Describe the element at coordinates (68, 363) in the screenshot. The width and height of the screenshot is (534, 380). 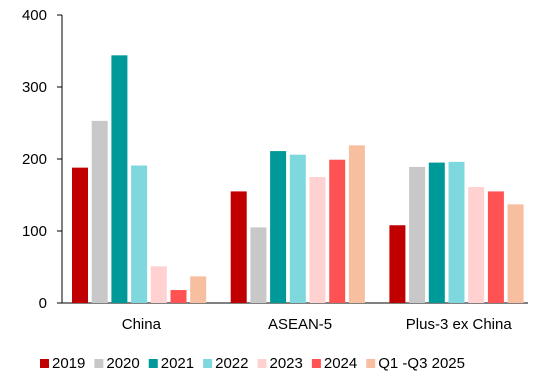
I see `legend-label: 2019` at that location.